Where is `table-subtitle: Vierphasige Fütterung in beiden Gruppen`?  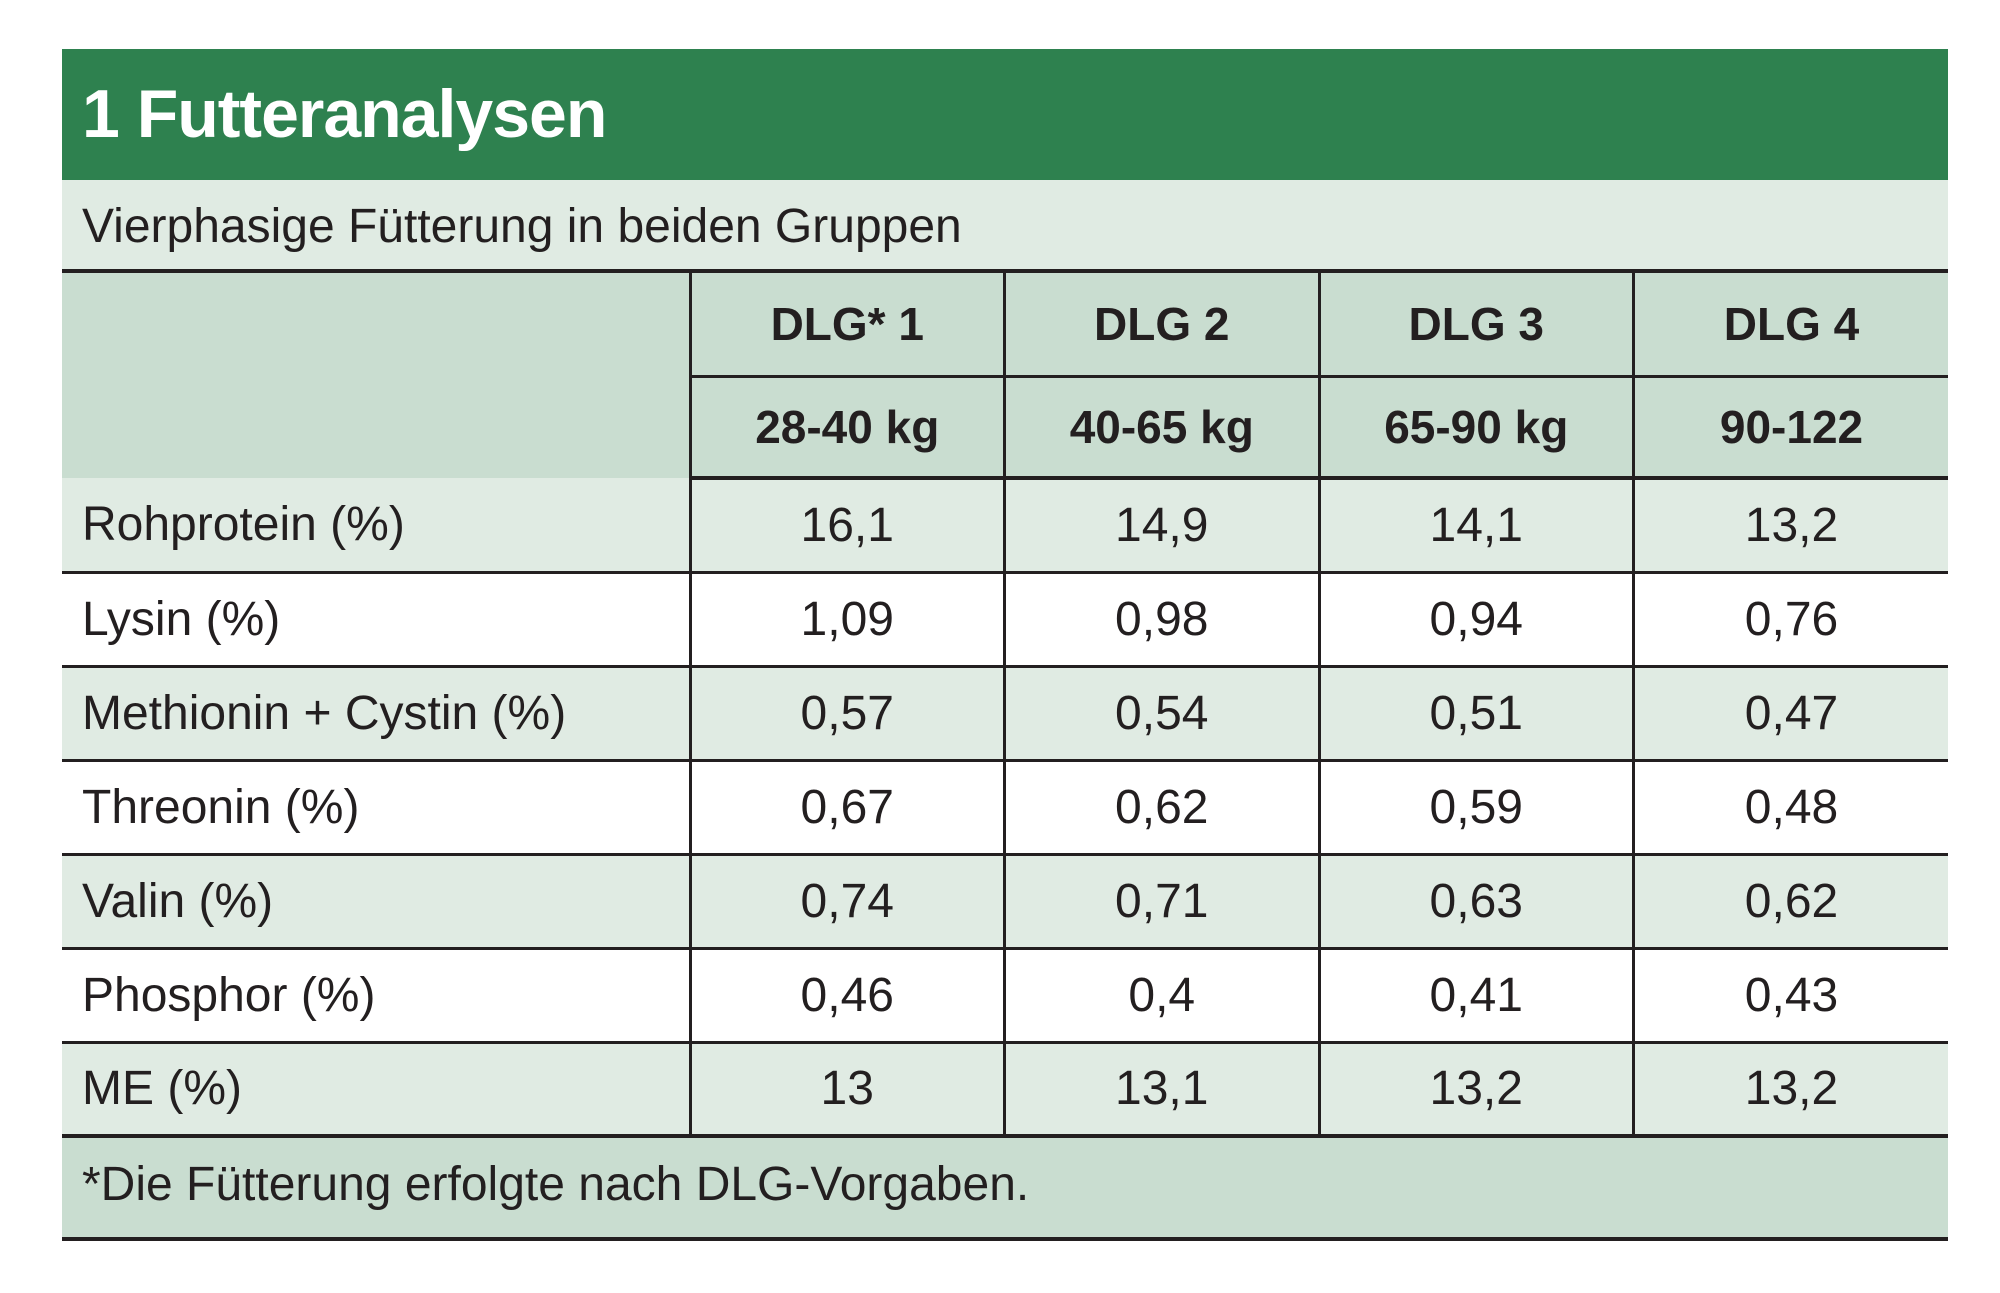
table-subtitle: Vierphasige Fütterung in beiden Gruppen is located at coordinates (1005, 226).